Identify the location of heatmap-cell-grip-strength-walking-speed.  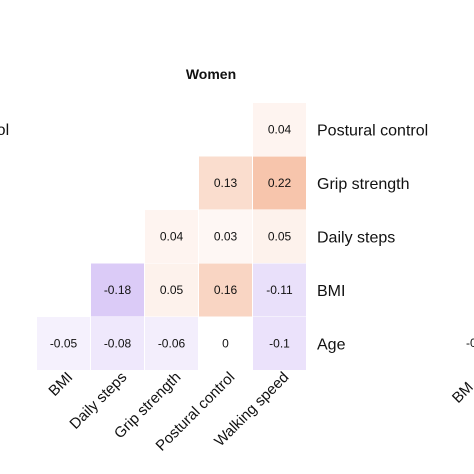
(279, 183).